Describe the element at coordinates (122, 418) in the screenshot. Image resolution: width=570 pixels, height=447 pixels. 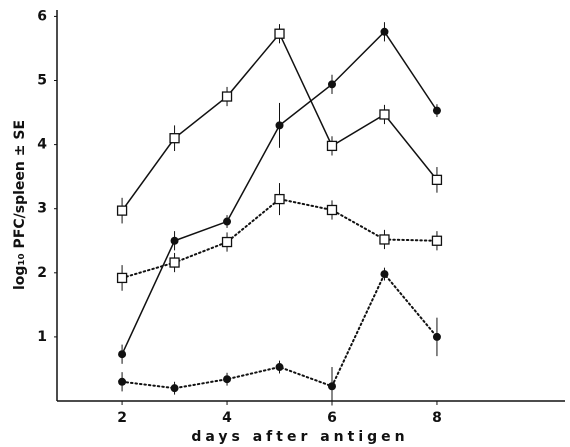
I see `x-tick-label: 2` at that location.